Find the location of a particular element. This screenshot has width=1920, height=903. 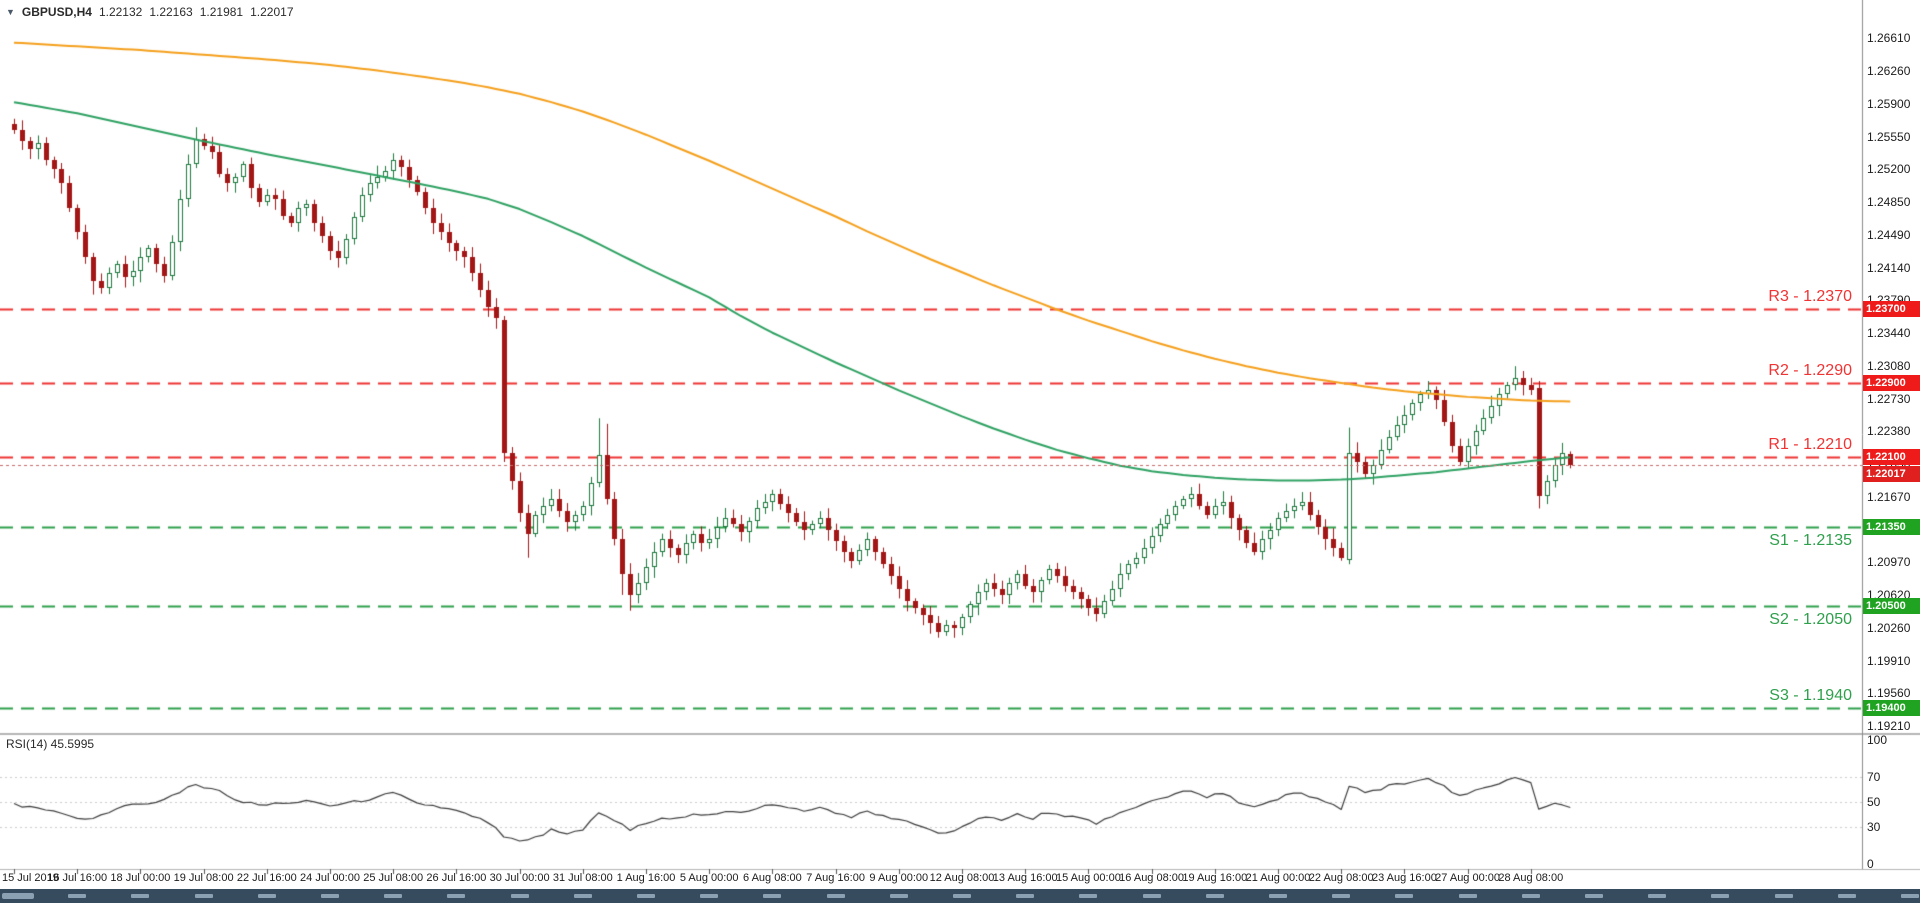

time-axis-label: 30 Jul 00:00 is located at coordinates (519, 878).